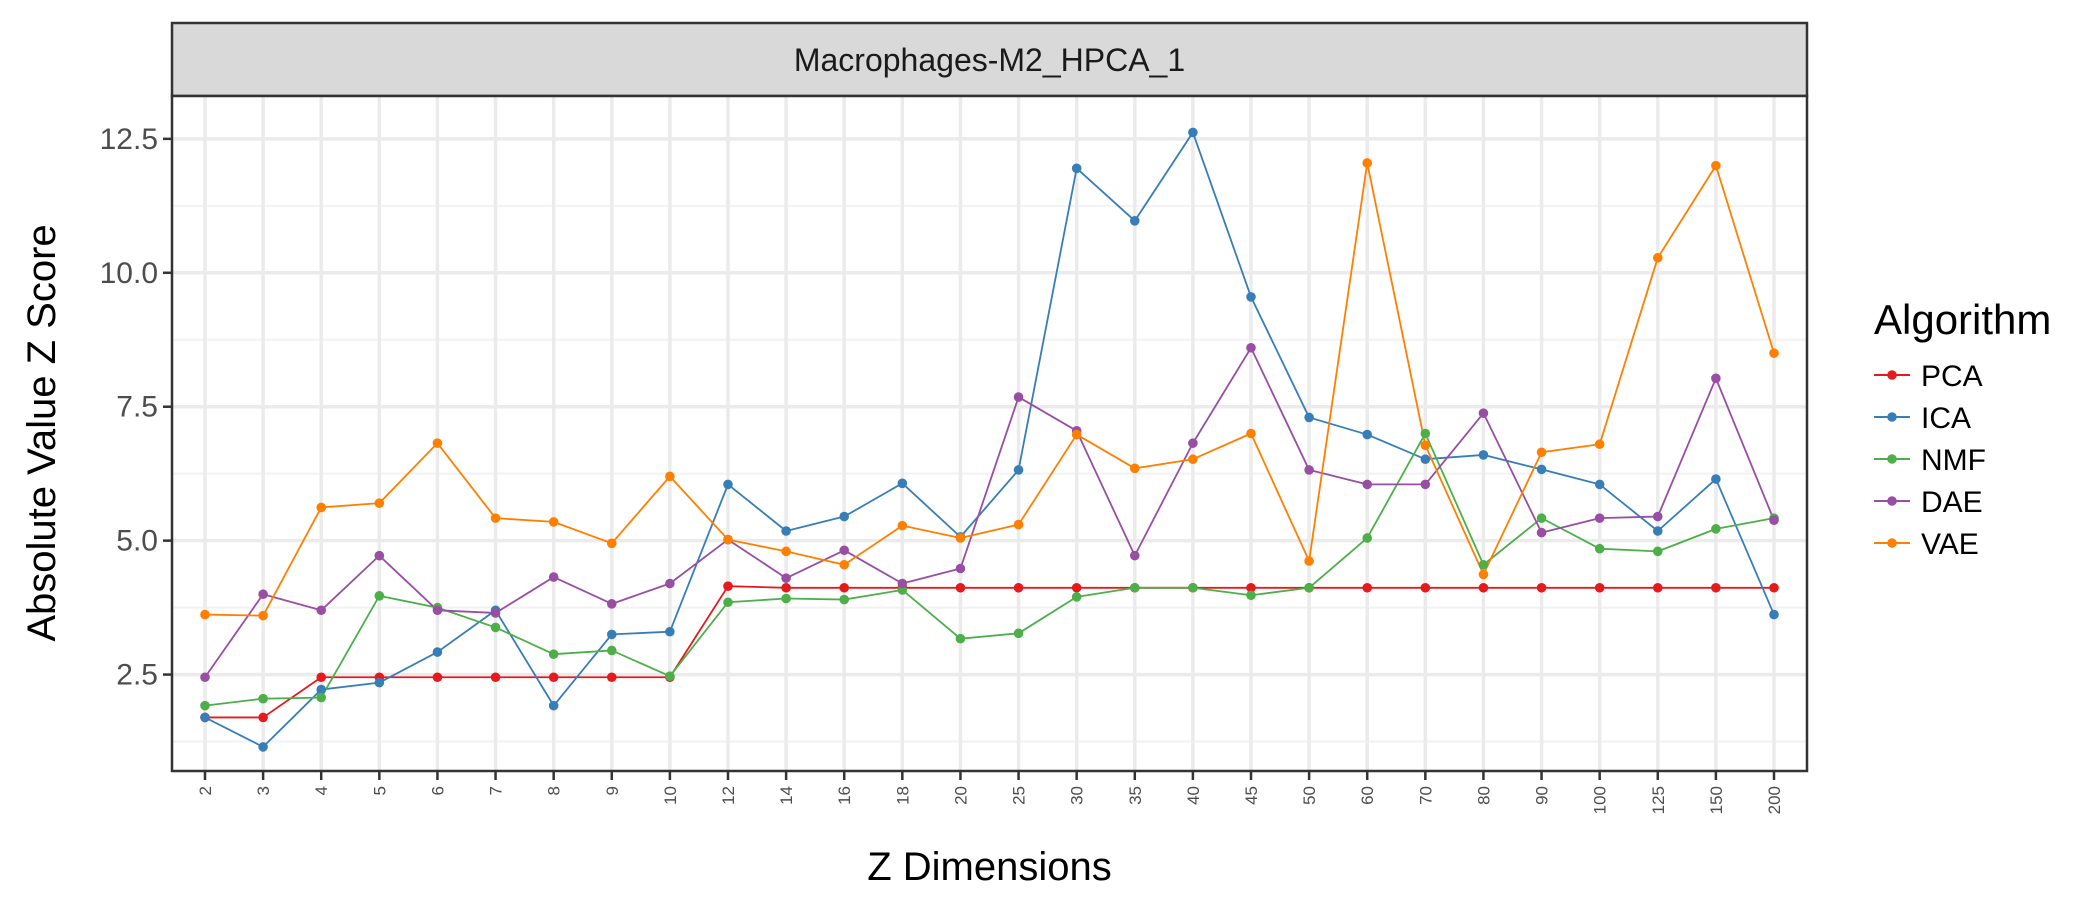 The image size is (2100, 900). Describe the element at coordinates (1367, 795) in the screenshot. I see `x-tick-label: 60` at that location.